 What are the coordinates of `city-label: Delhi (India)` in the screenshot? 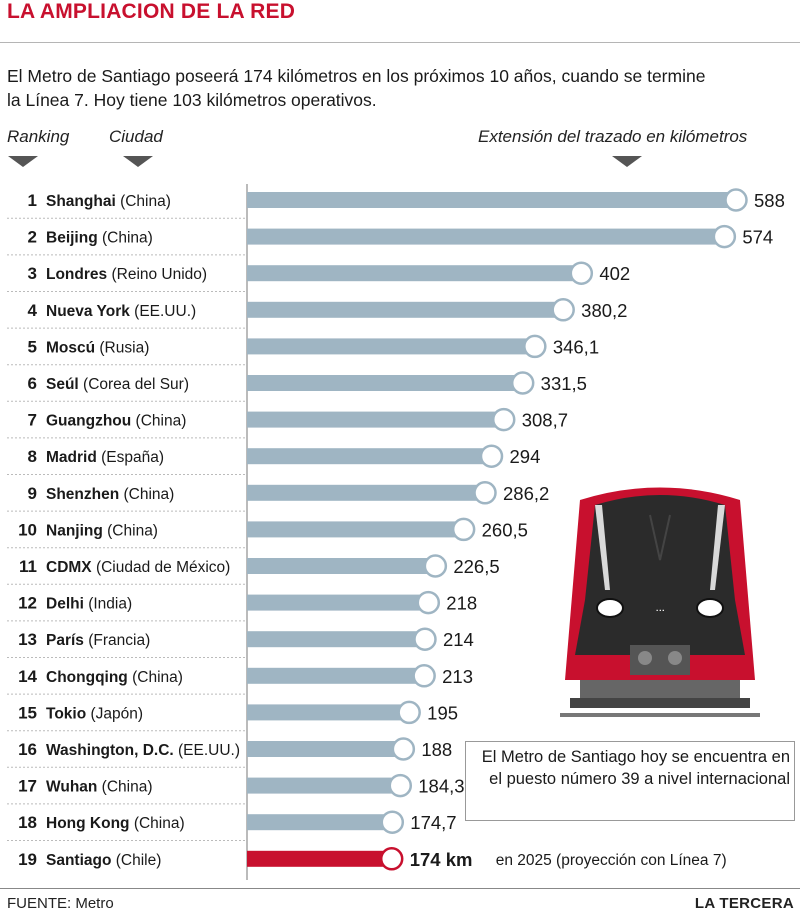 It's located at (89, 604).